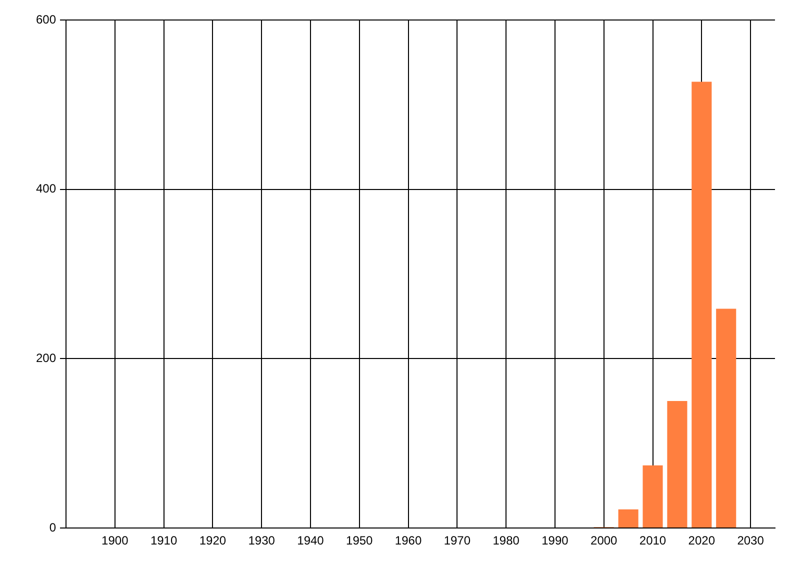 The width and height of the screenshot is (800, 576). Describe the element at coordinates (52, 527) in the screenshot. I see `y-tick-label: 0` at that location.